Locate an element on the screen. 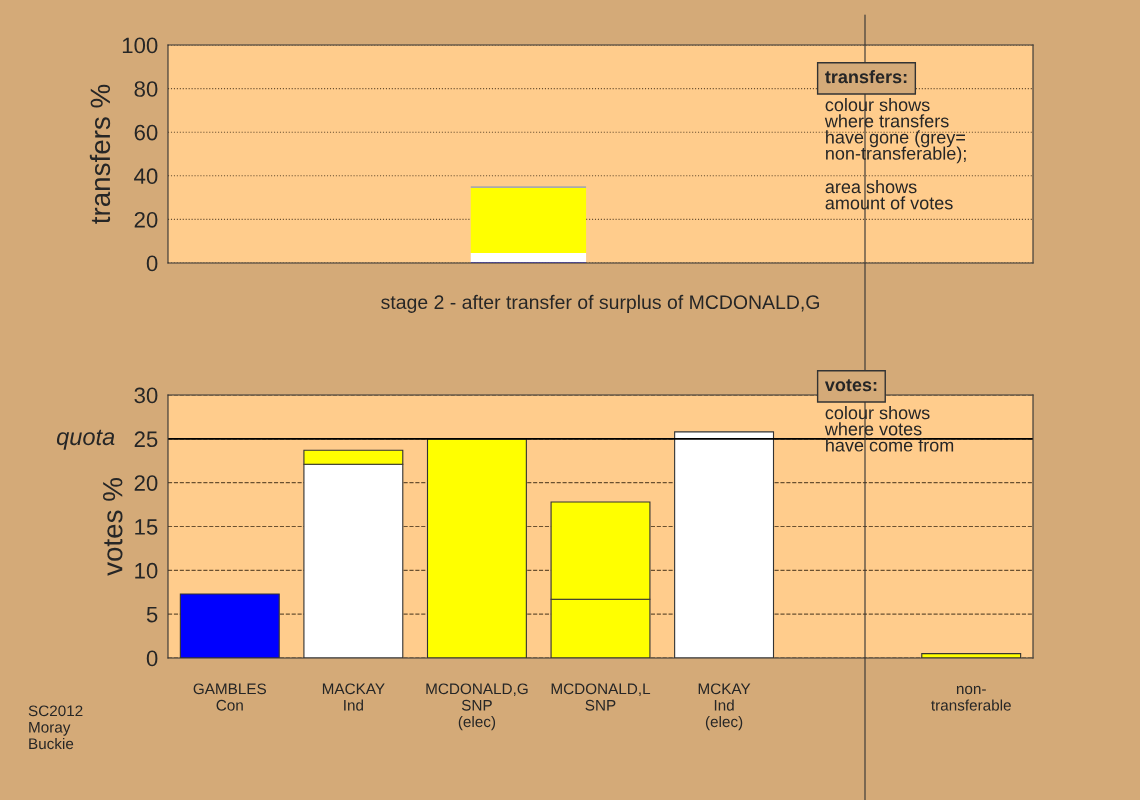 Image resolution: width=1140 pixels, height=800 pixels. x-tick-label: MCDONALD,G SNP (elec) is located at coordinates (477, 707).